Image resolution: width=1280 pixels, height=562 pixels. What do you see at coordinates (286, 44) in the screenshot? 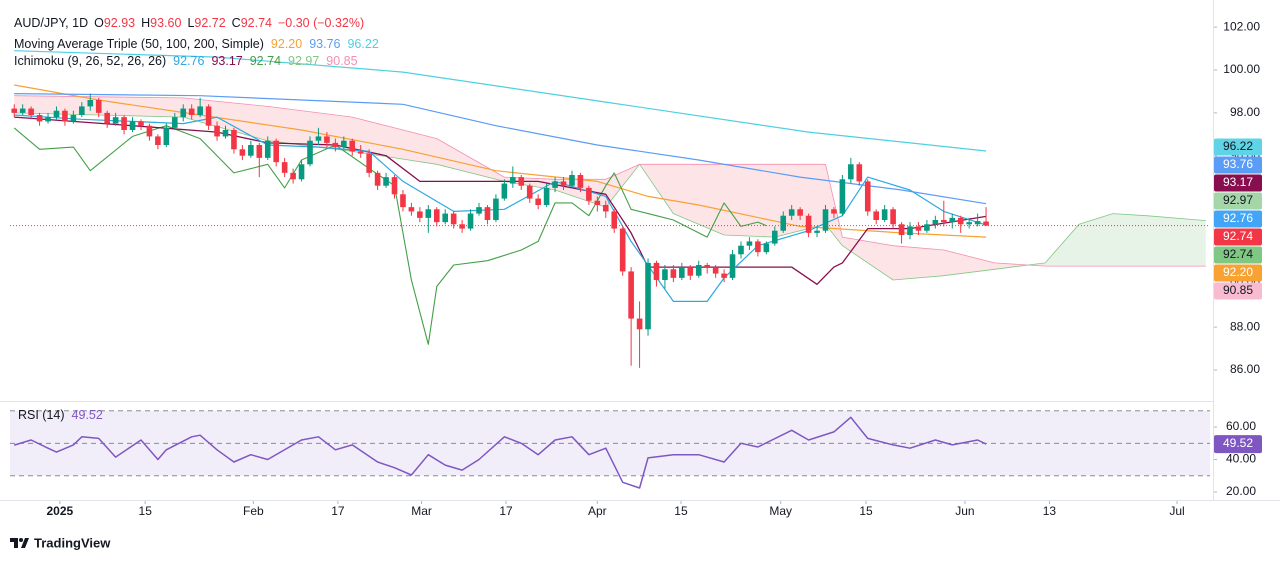
I see `legend-ma-value: 92.20` at bounding box center [286, 44].